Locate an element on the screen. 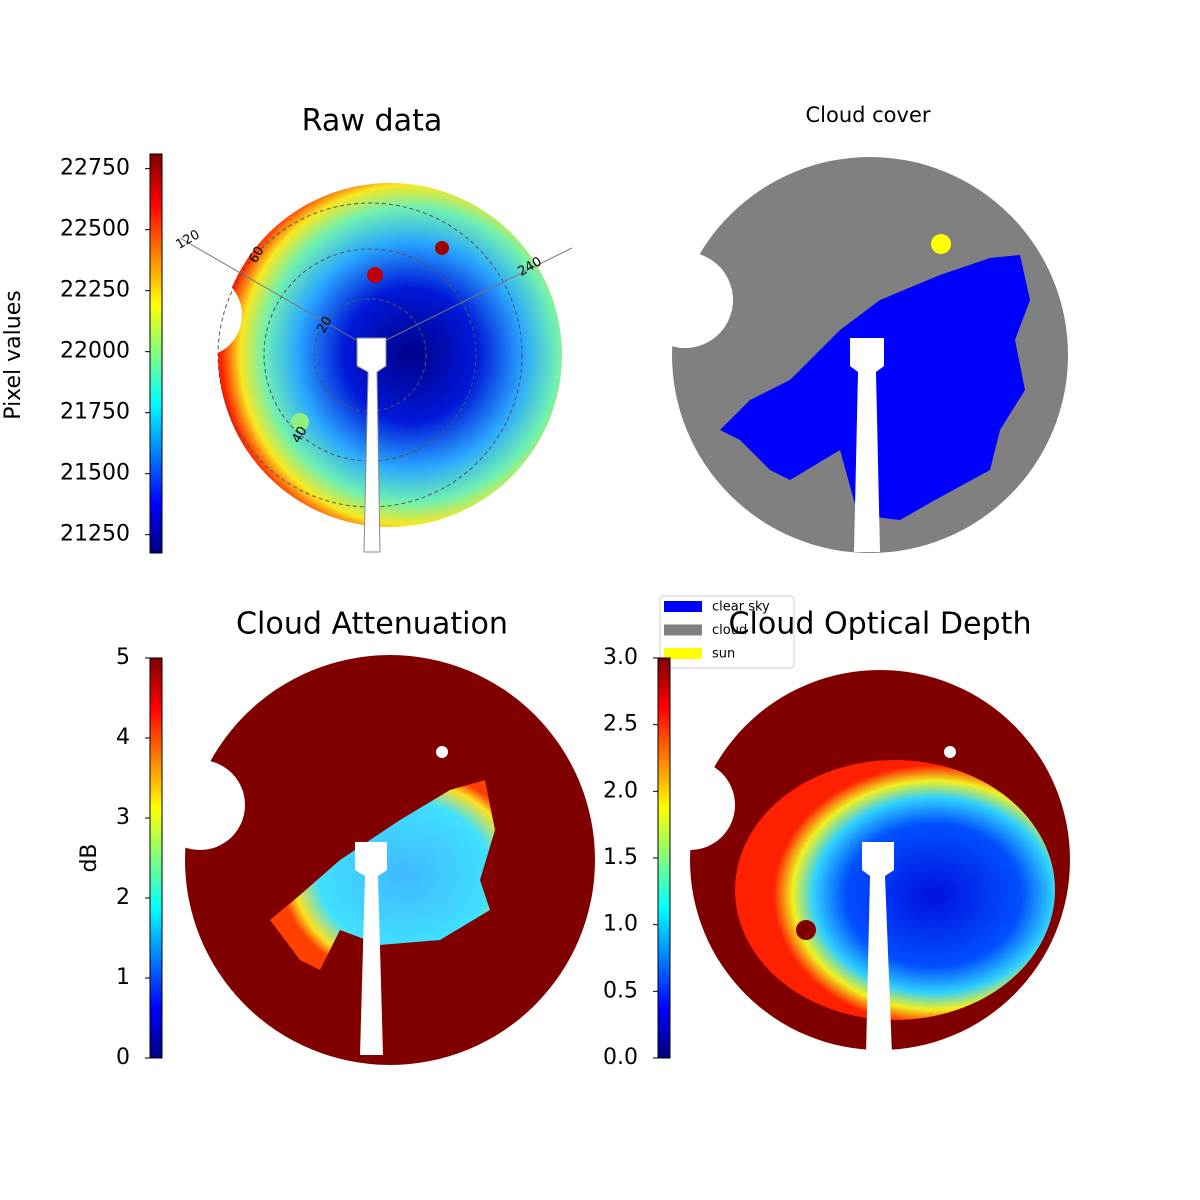 The image size is (1200, 1200). colorbar-tick-label: 3 is located at coordinates (123, 817).